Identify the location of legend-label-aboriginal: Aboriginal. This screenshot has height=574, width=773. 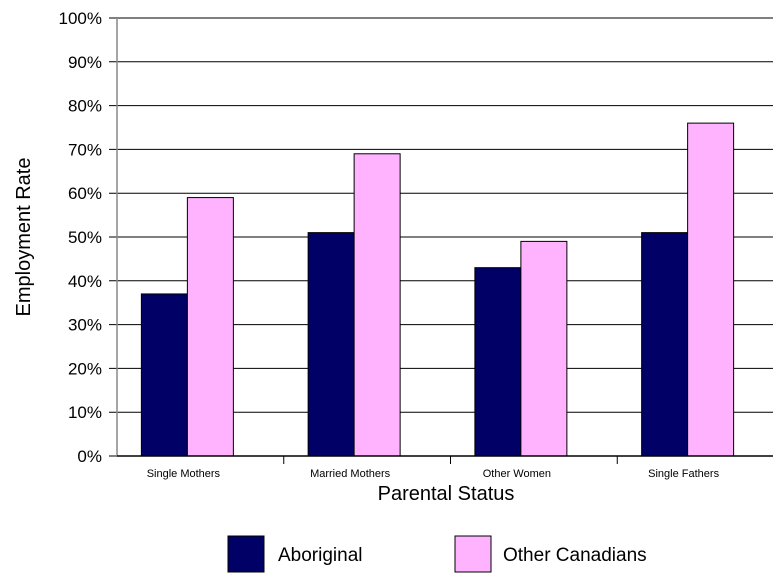
(320, 555).